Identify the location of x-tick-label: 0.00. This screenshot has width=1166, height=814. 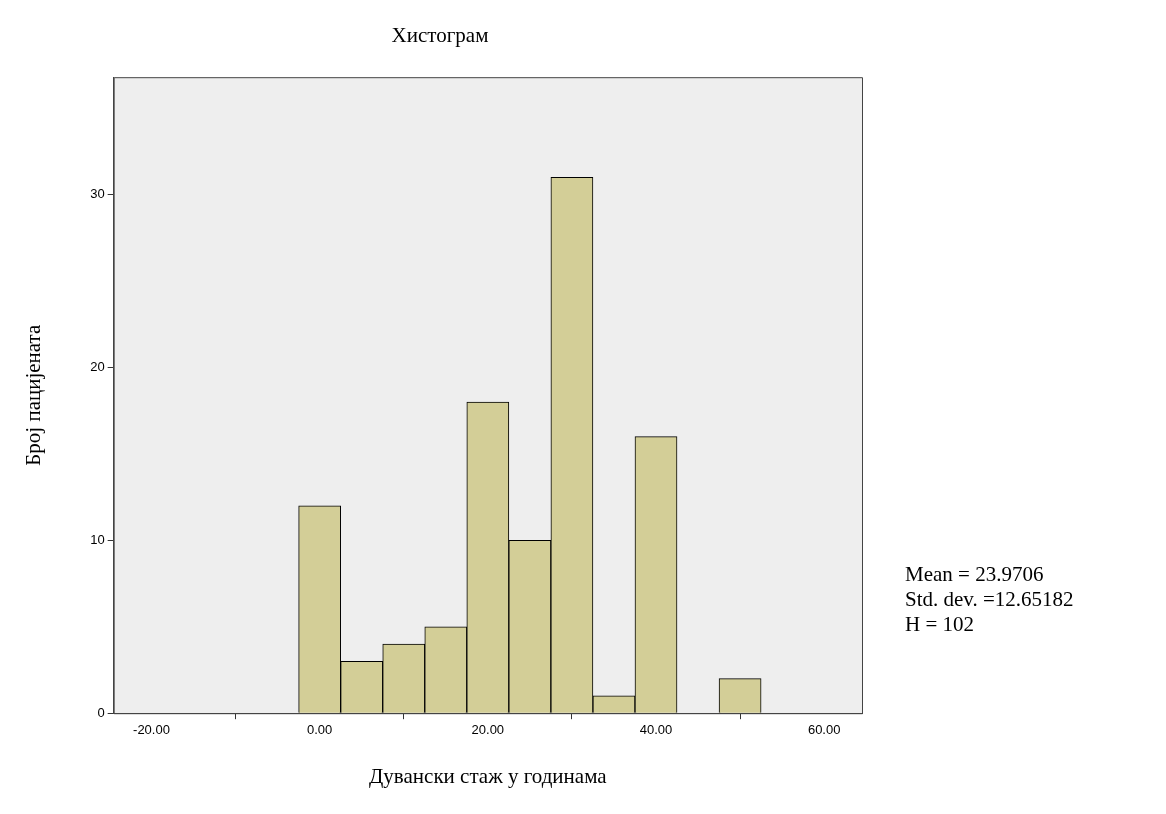
(320, 729).